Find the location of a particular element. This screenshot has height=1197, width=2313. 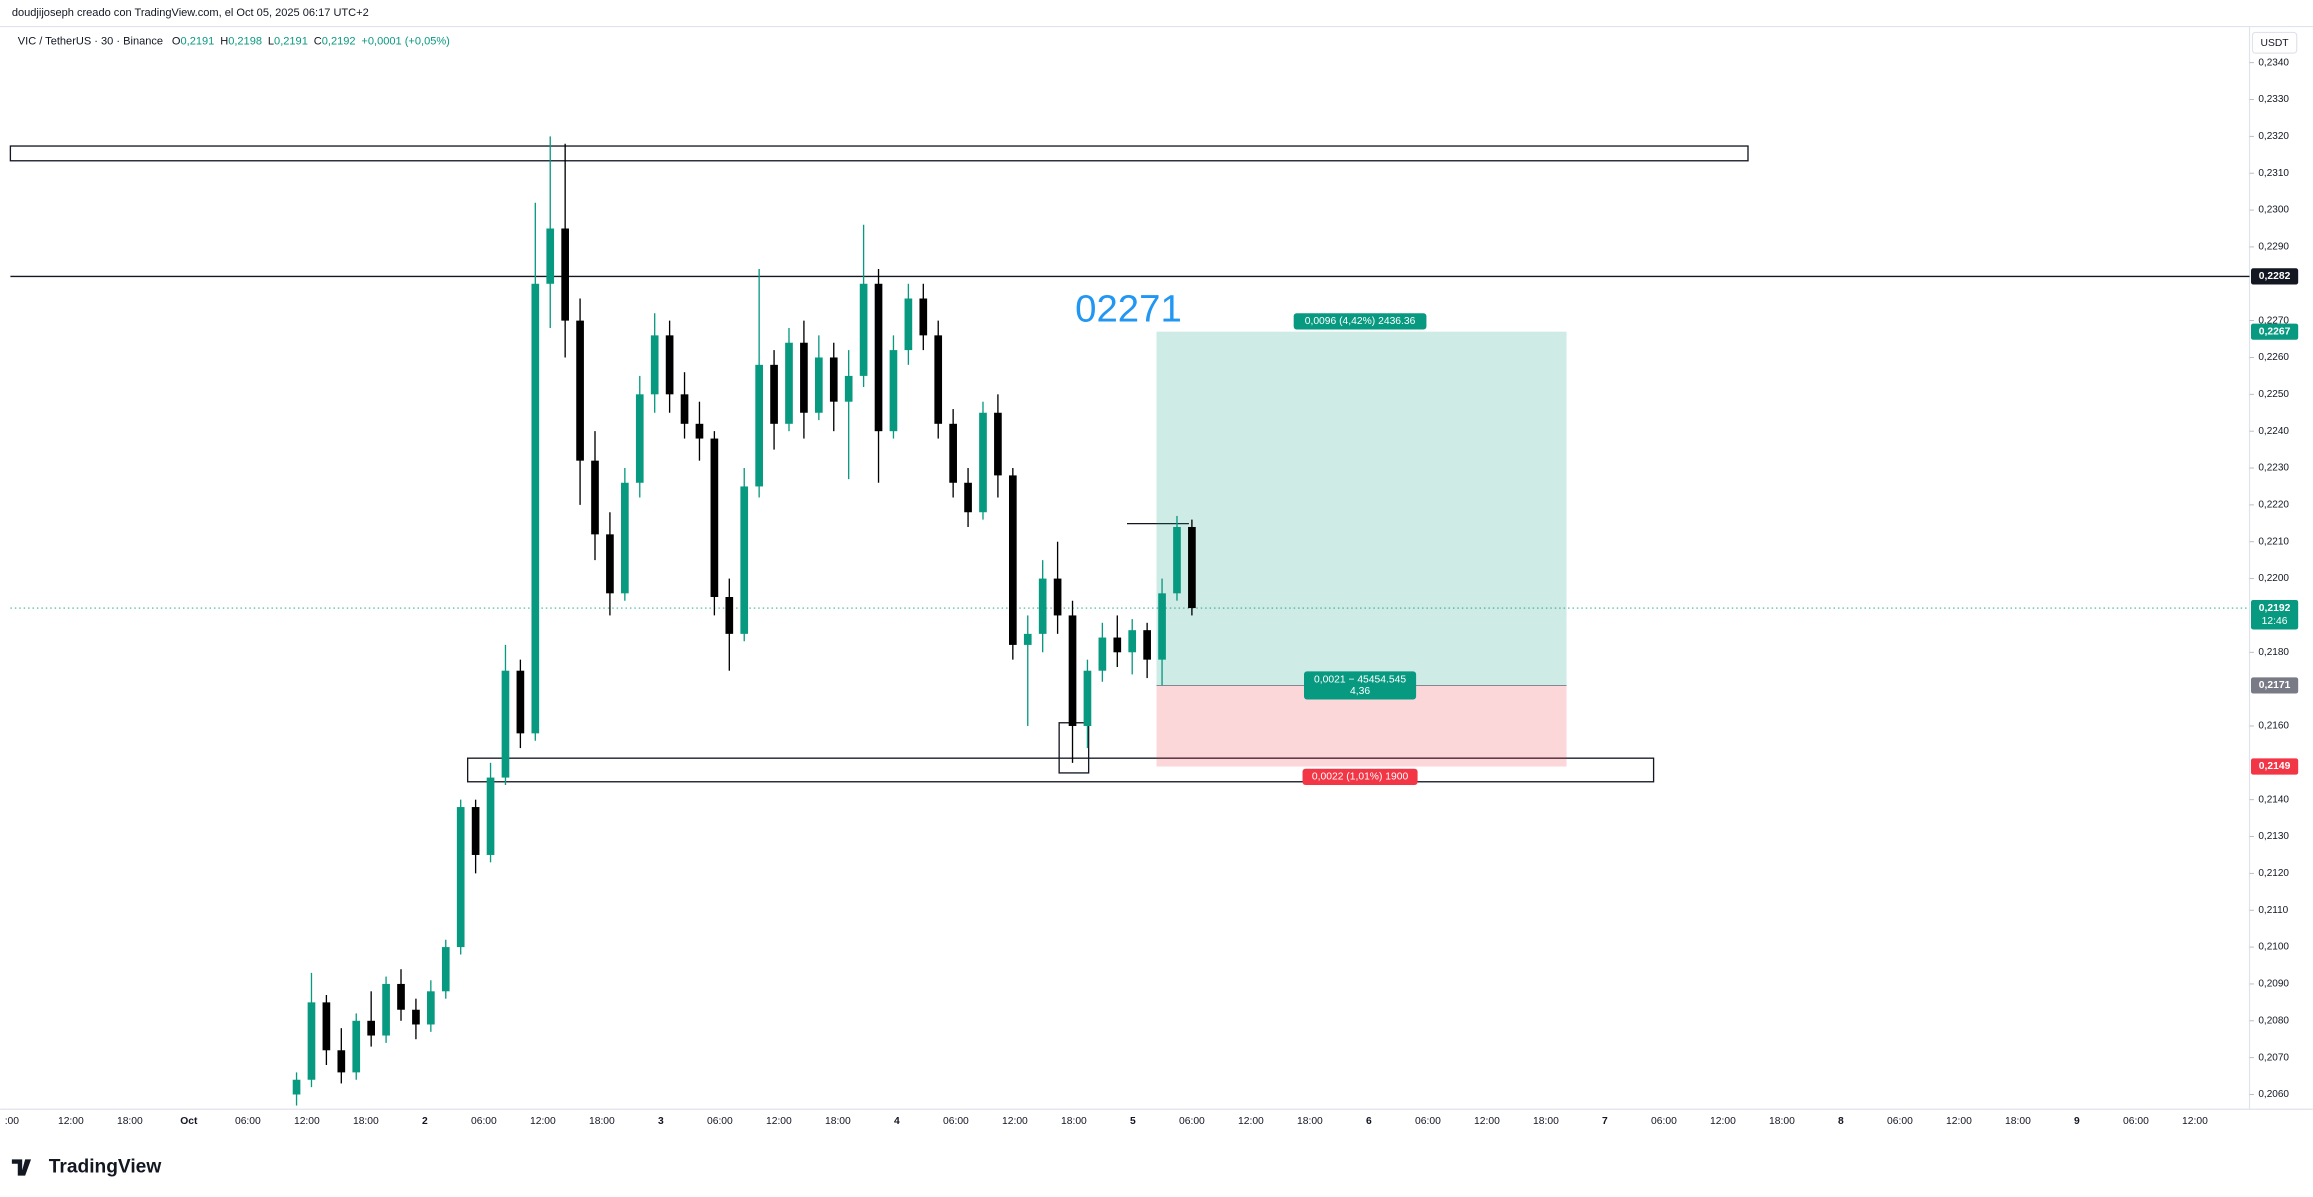

legend-text: 0,2192 is located at coordinates (339, 41).